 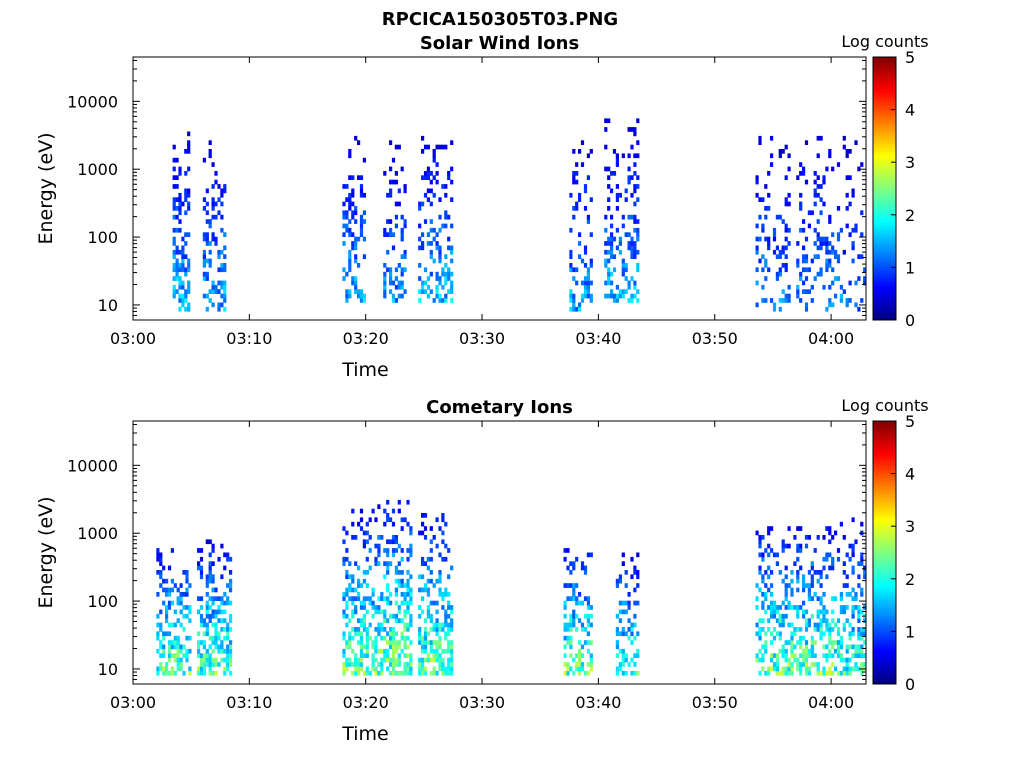 What do you see at coordinates (366, 702) in the screenshot?
I see `x-tick-label: 03:20` at bounding box center [366, 702].